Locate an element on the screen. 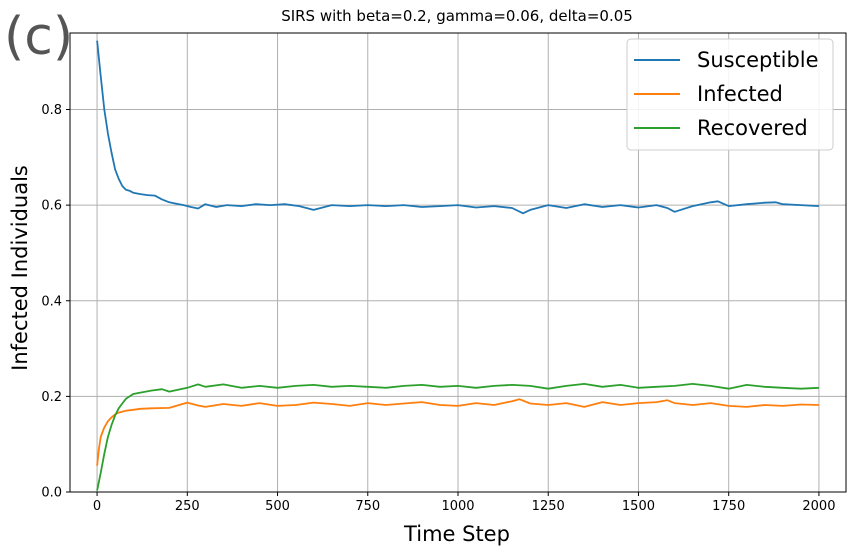 This screenshot has height=554, width=855. y-tick-label: 0.6 is located at coordinates (51, 206).